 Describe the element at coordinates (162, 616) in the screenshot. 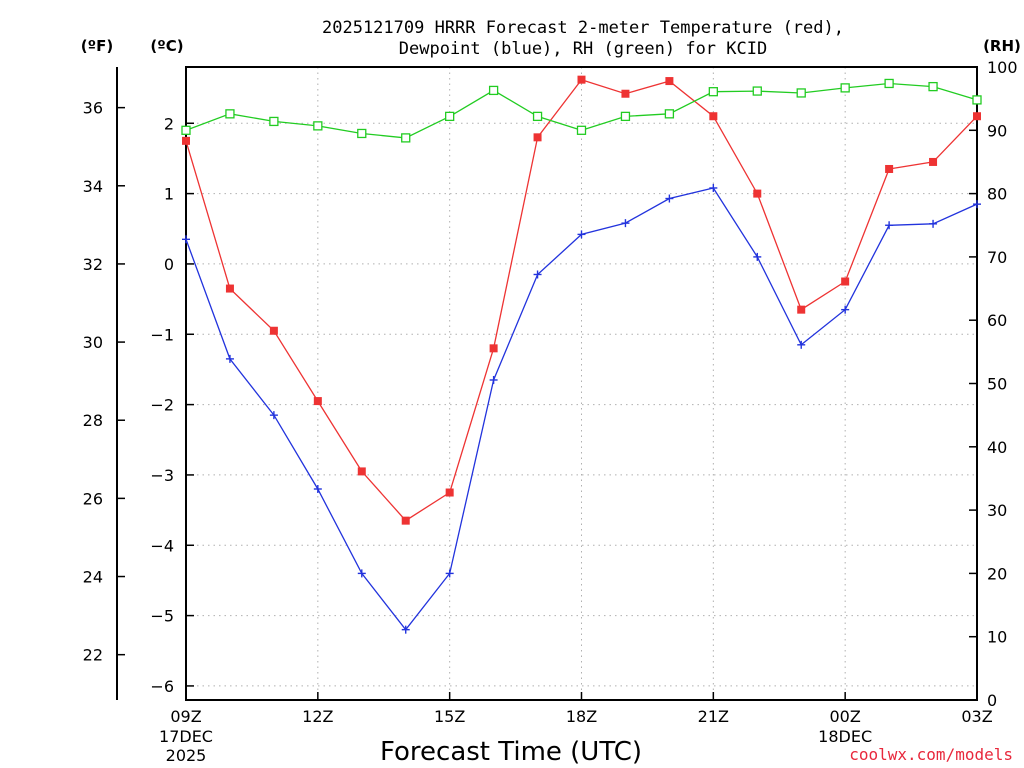

I see `celsius-tick-label: −5` at that location.